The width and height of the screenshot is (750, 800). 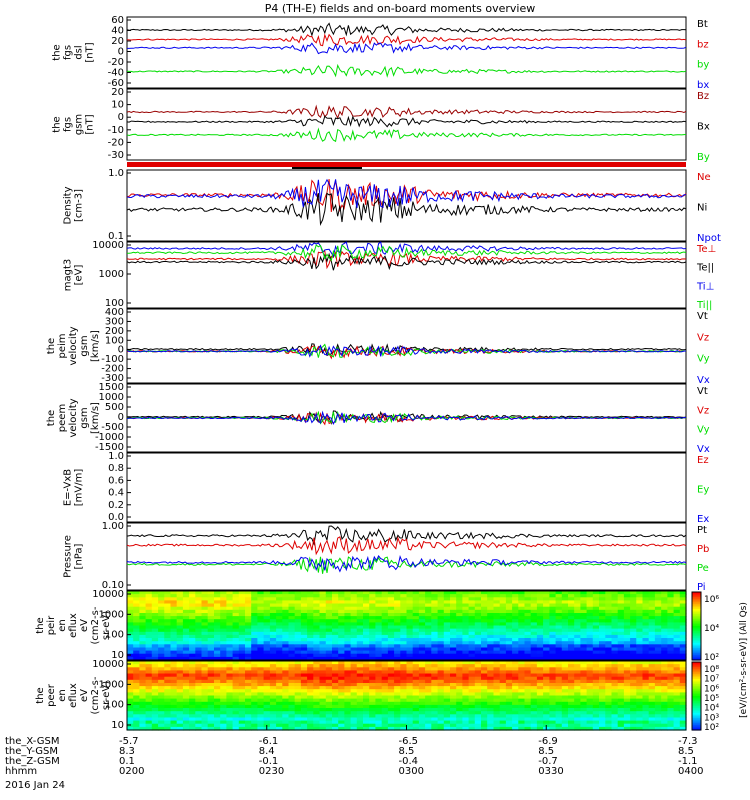 I want to click on series-Vx, so click(x=406, y=351).